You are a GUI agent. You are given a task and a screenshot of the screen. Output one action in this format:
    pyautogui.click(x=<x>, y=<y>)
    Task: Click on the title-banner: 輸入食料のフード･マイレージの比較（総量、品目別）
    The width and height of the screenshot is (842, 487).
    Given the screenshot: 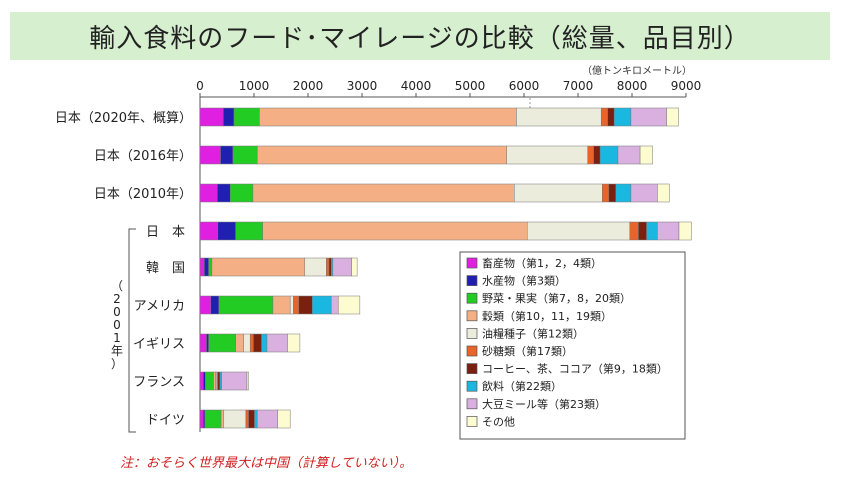 What is the action you would take?
    pyautogui.click(x=420, y=36)
    